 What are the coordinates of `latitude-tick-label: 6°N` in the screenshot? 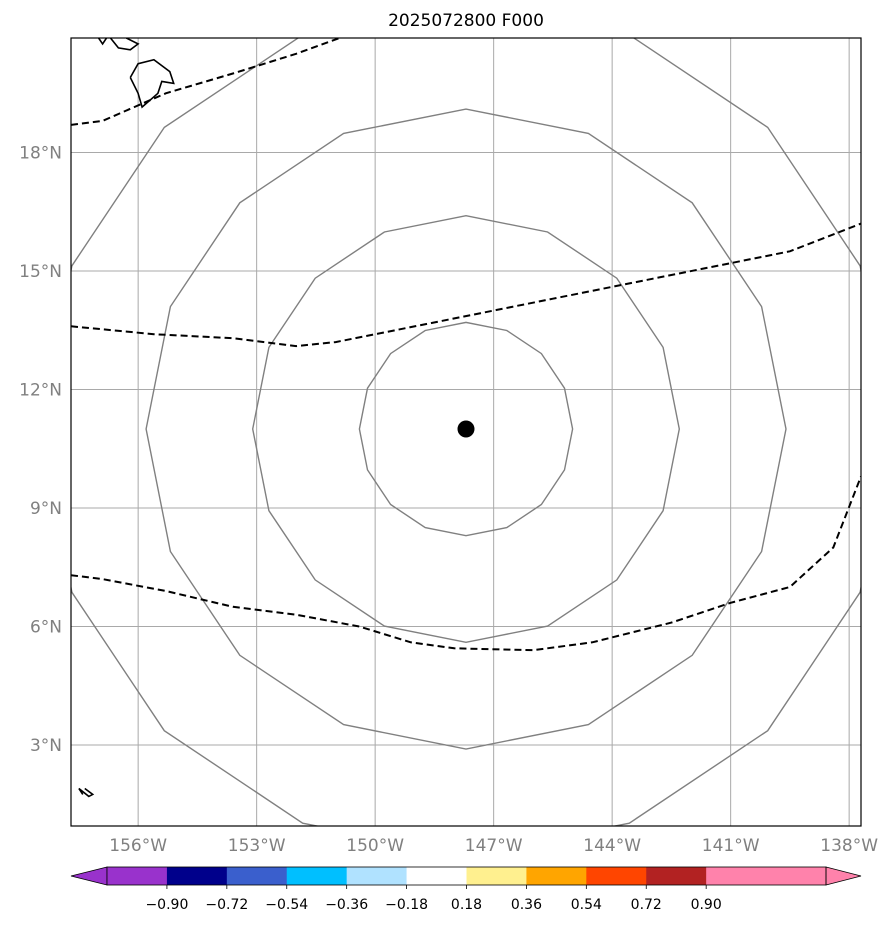 It's located at (46, 628).